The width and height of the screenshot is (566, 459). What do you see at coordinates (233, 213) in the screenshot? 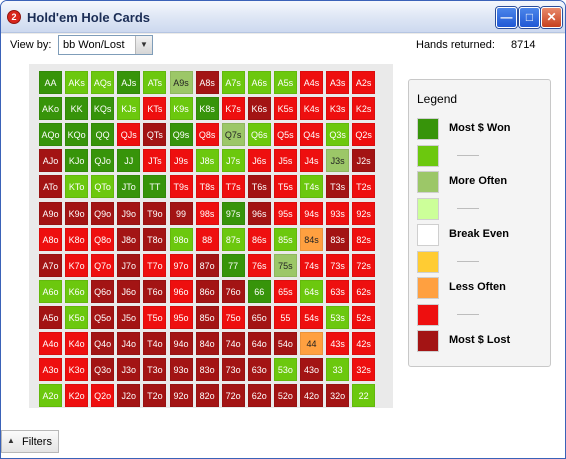
I see `hand-cell: 97s` at bounding box center [233, 213].